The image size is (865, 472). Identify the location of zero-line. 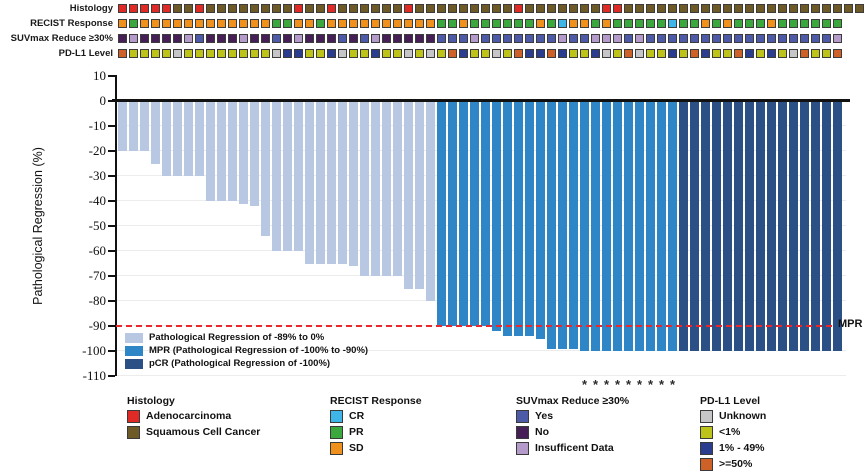
(481, 100).